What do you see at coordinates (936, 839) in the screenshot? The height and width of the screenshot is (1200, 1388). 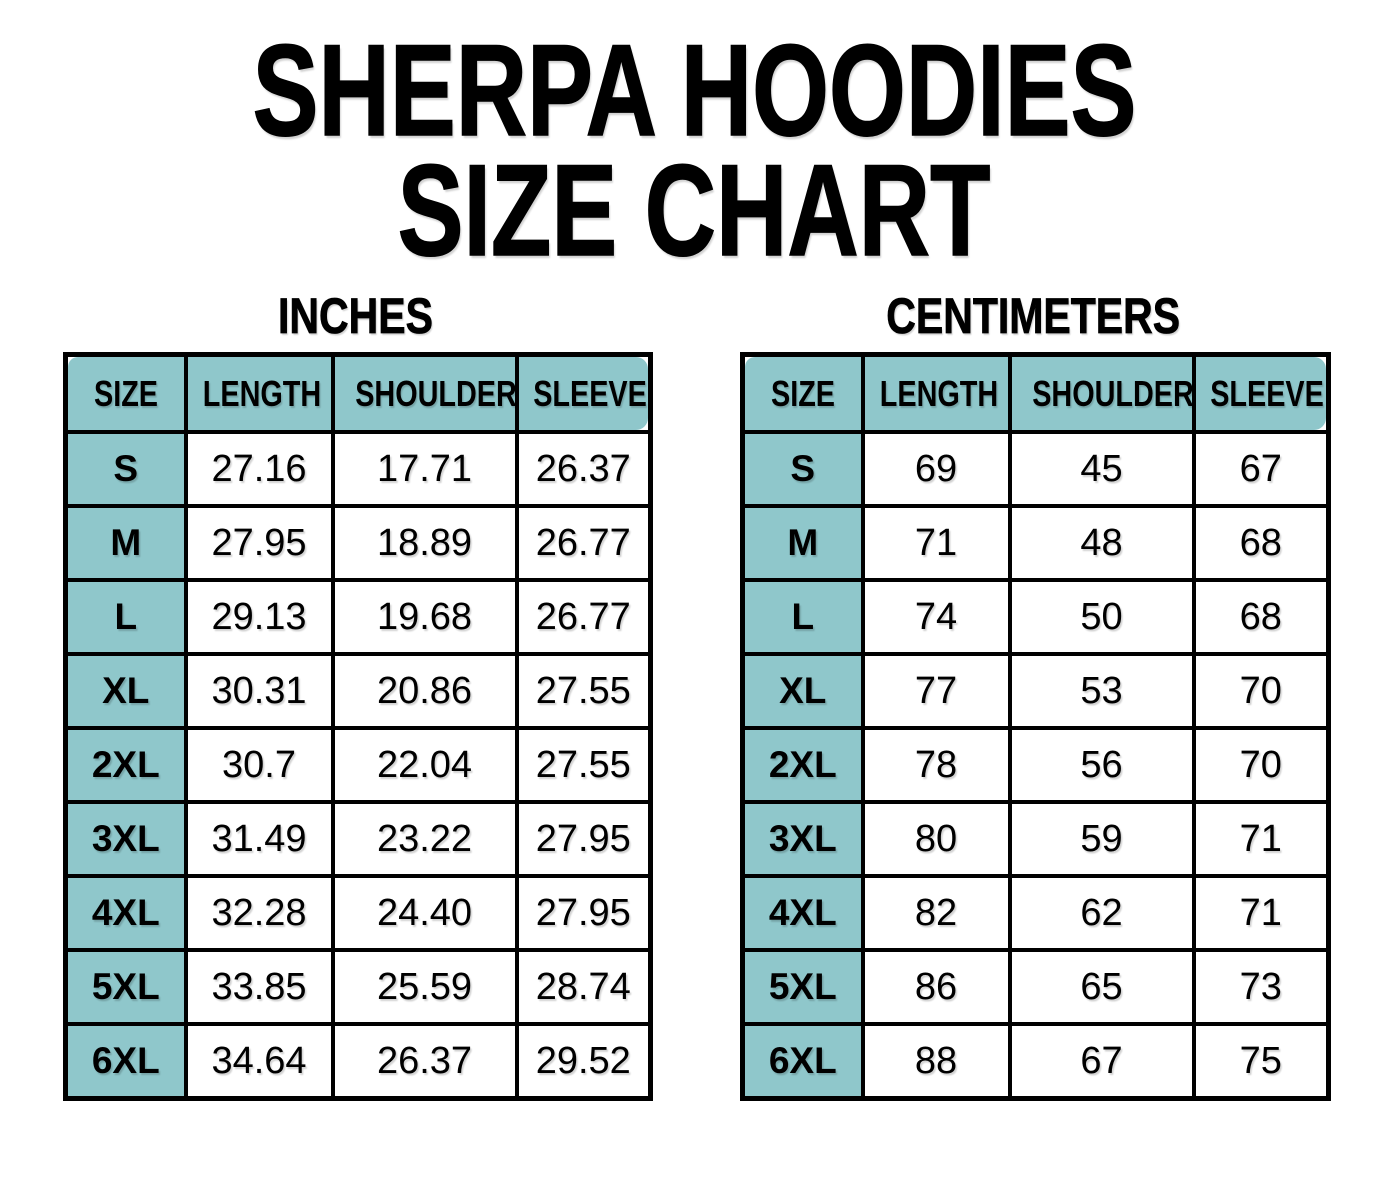 I see `value-cell: 80` at bounding box center [936, 839].